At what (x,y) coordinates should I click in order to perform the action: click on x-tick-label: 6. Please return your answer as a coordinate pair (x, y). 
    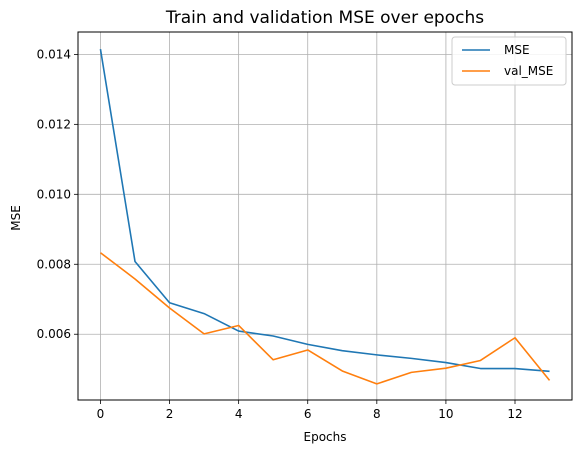
    Looking at the image, I should click on (308, 414).